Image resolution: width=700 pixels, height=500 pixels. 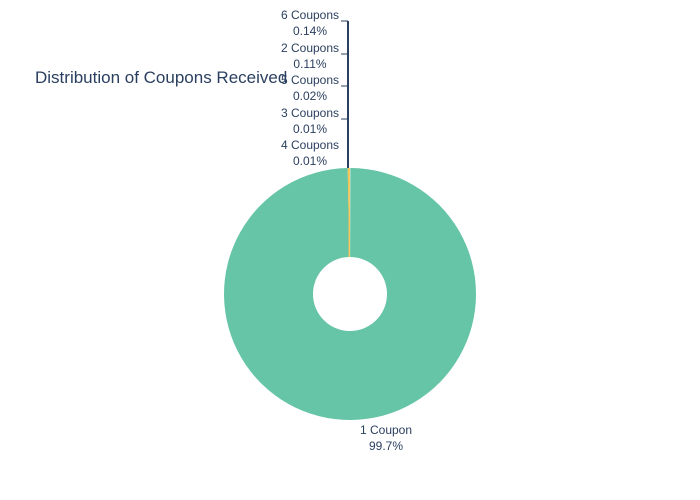 What do you see at coordinates (310, 113) in the screenshot?
I see `slice-label-name: 3 Coupons` at bounding box center [310, 113].